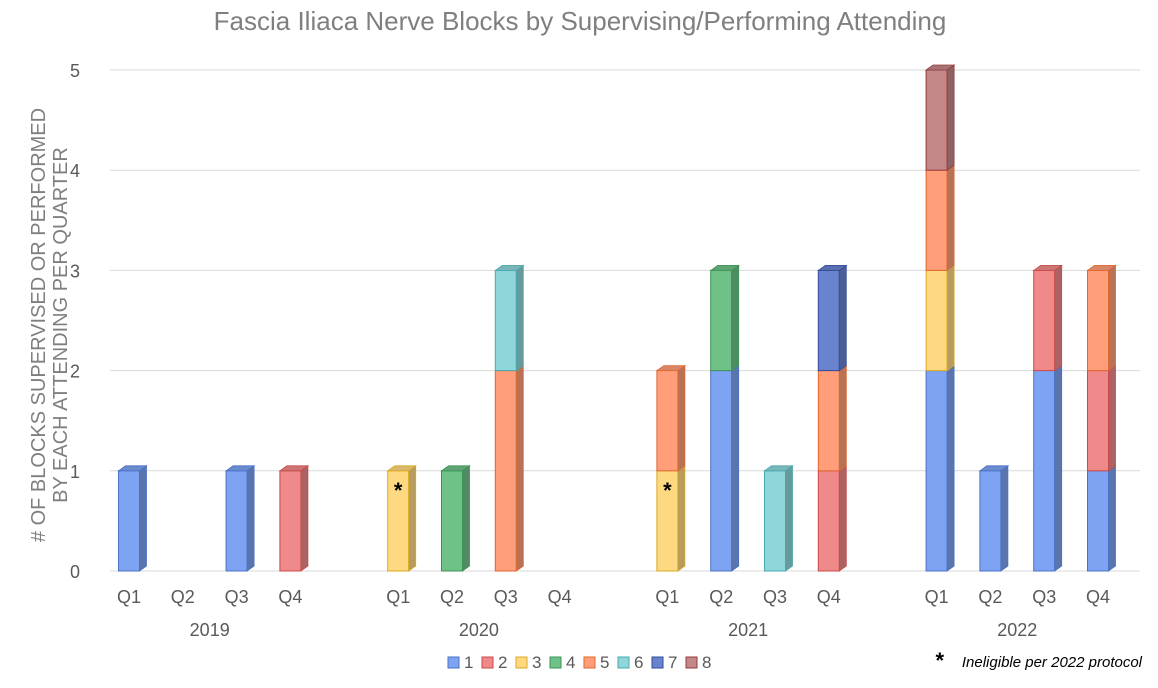 The width and height of the screenshot is (1158, 688). I want to click on x-tick-label-year: 2019, so click(210, 630).